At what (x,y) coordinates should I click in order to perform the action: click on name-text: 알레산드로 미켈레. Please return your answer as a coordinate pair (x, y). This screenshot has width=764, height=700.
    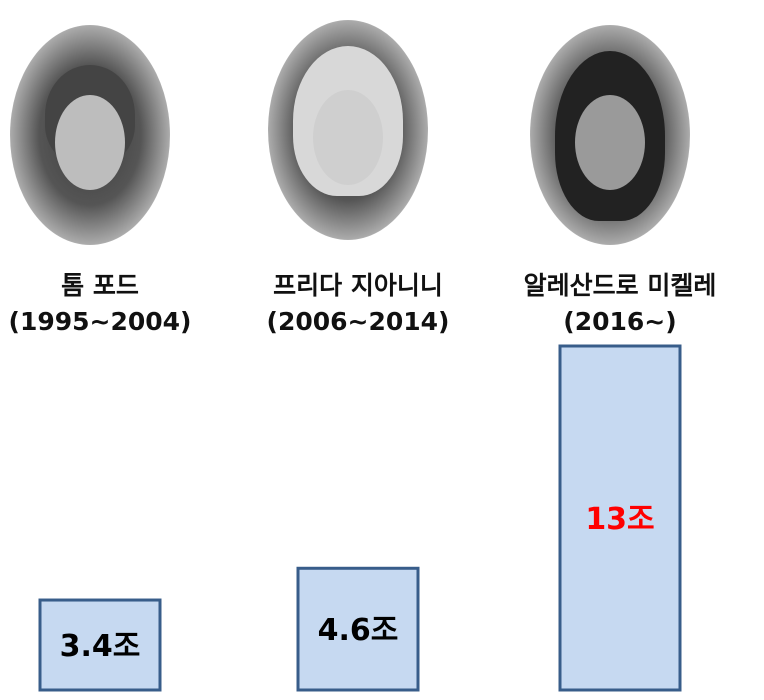
    Looking at the image, I should click on (620, 285).